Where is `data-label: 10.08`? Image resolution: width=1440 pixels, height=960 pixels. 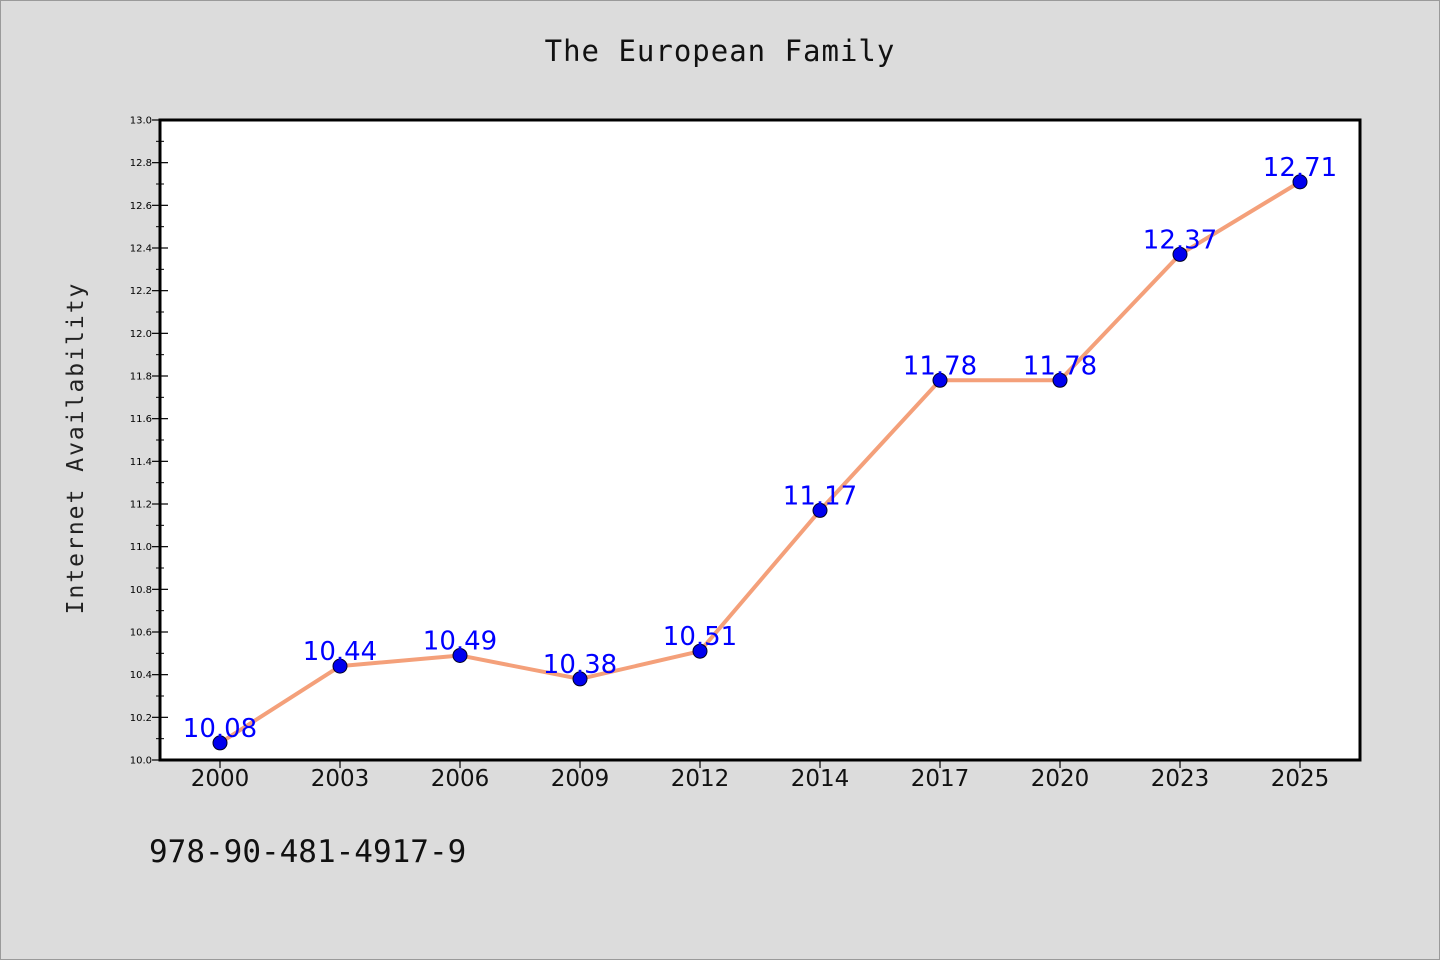
data-label: 10.08 is located at coordinates (220, 729).